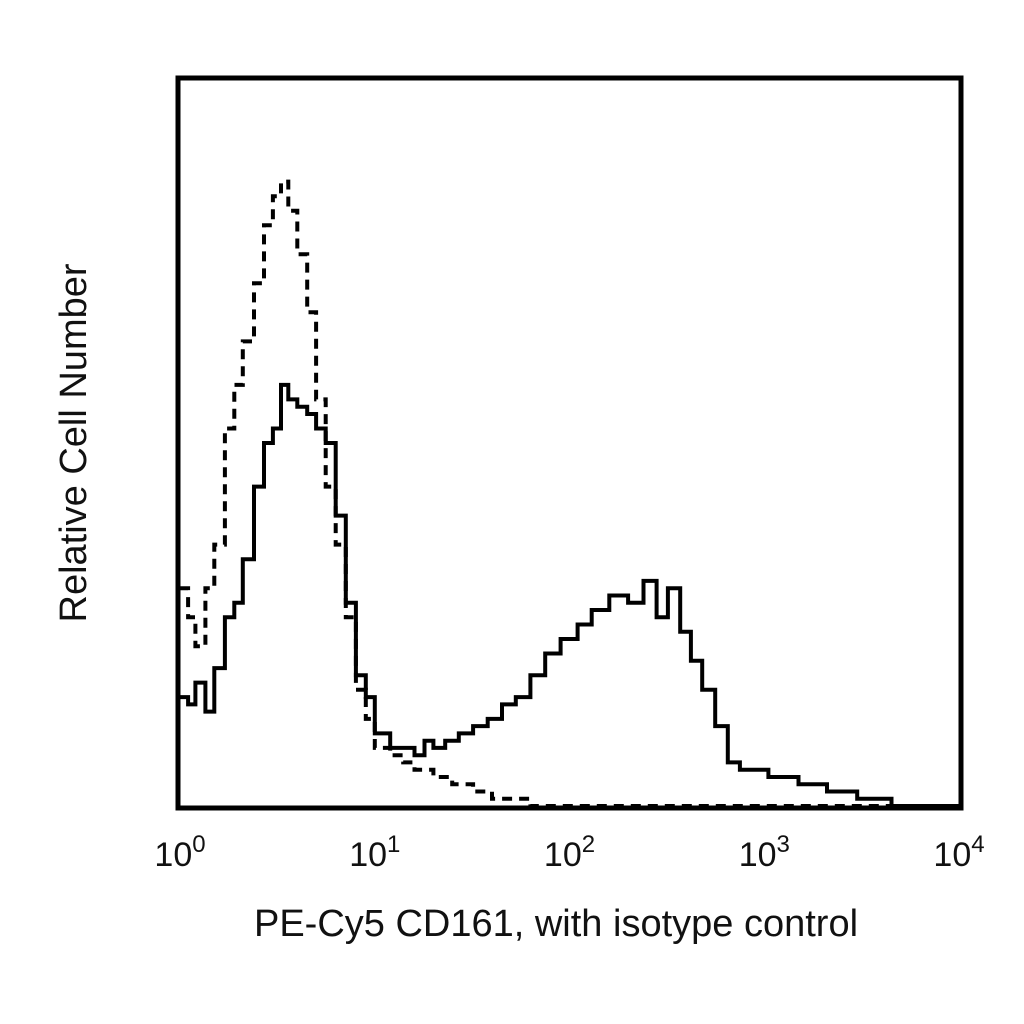 This screenshot has width=1024, height=1024. Describe the element at coordinates (783, 844) in the screenshot. I see `x-tick-exponent: 3` at that location.